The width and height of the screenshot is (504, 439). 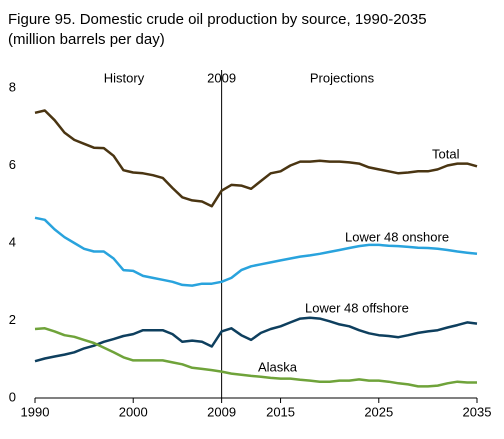 What do you see at coordinates (221, 411) in the screenshot?
I see `x-tick-label: 2009` at bounding box center [221, 411].